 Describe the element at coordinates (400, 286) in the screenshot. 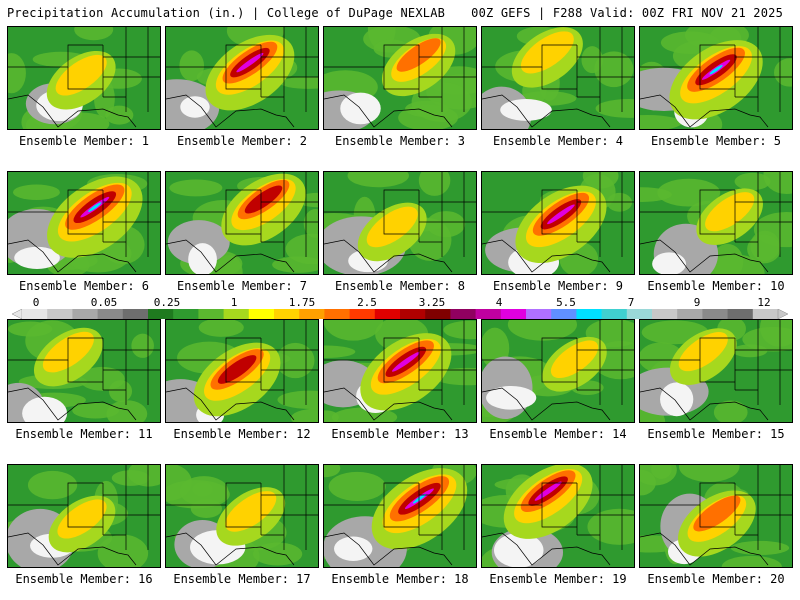

I see `ensemble-member-label: Ensemble Member: 8` at that location.